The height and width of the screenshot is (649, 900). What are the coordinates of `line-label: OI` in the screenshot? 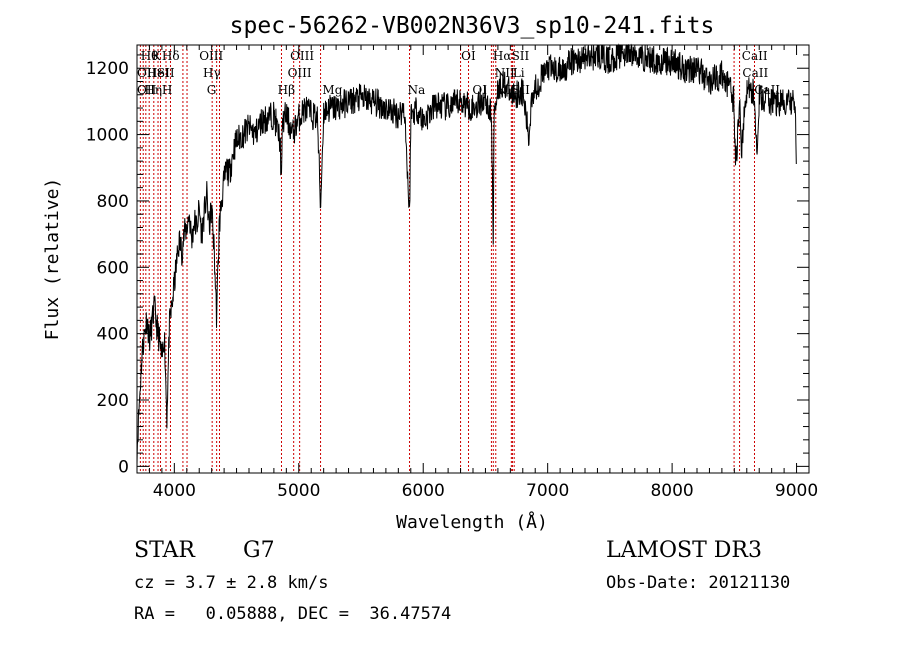 It's located at (468, 56).